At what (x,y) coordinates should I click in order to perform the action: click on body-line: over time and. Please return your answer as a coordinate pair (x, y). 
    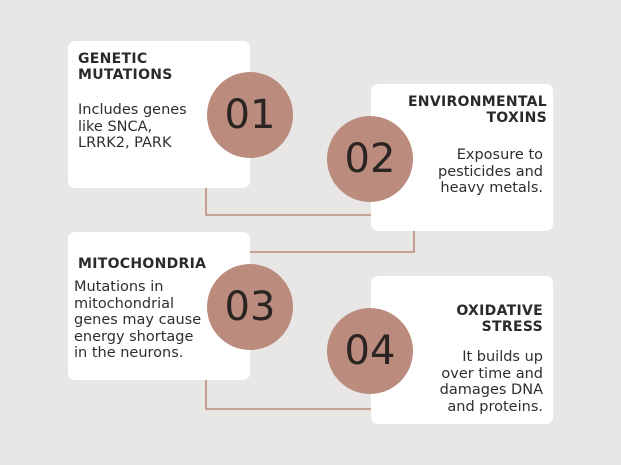
    Looking at the image, I should click on (492, 373).